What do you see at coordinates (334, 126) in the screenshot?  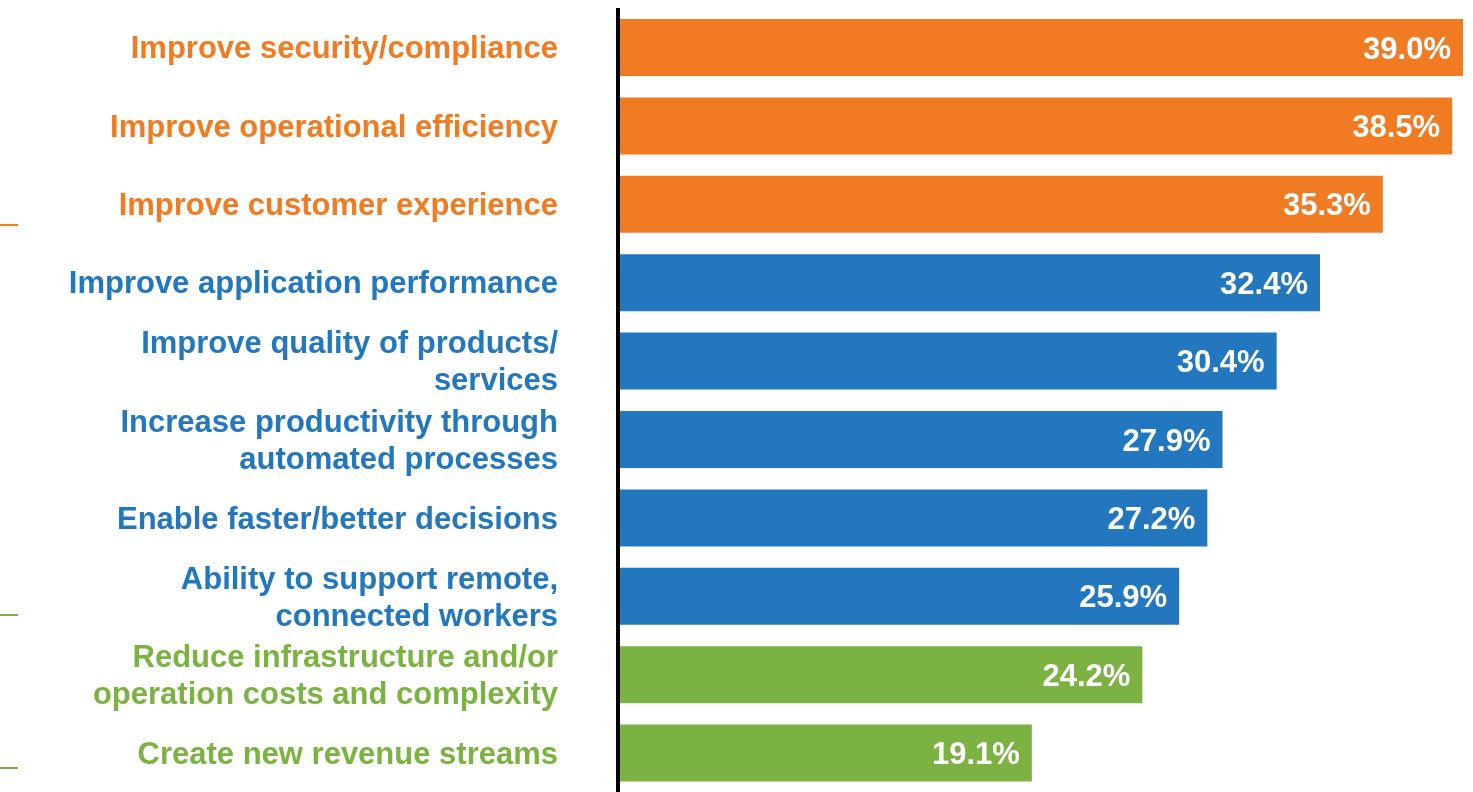 I see `y-tick-label: Improve operational efficiency` at bounding box center [334, 126].